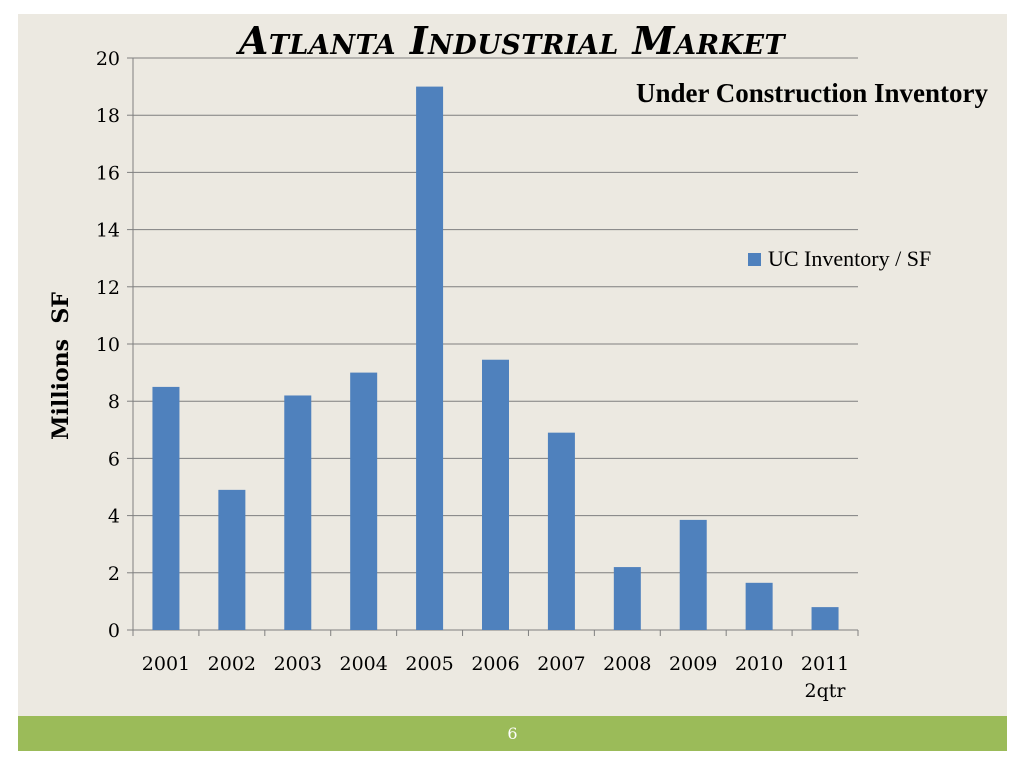  I want to click on x-tick-label: 2005, so click(429, 664).